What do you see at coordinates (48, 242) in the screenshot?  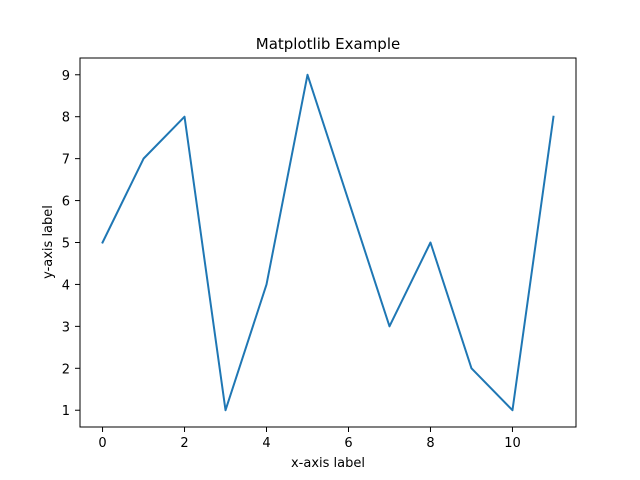 I see `y-axis-title: y-axis label` at bounding box center [48, 242].